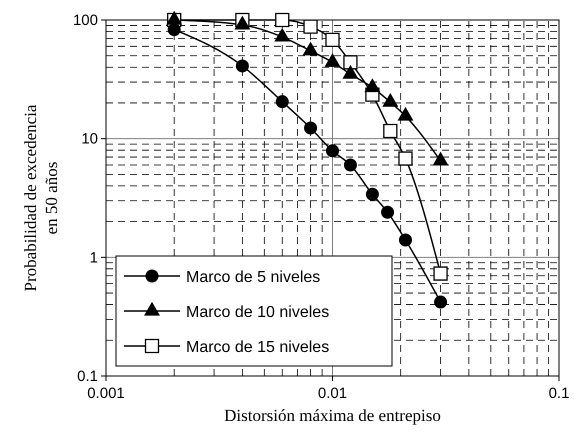 The height and width of the screenshot is (443, 574). Describe the element at coordinates (85, 20) in the screenshot. I see `y-tick-label: 100` at that location.